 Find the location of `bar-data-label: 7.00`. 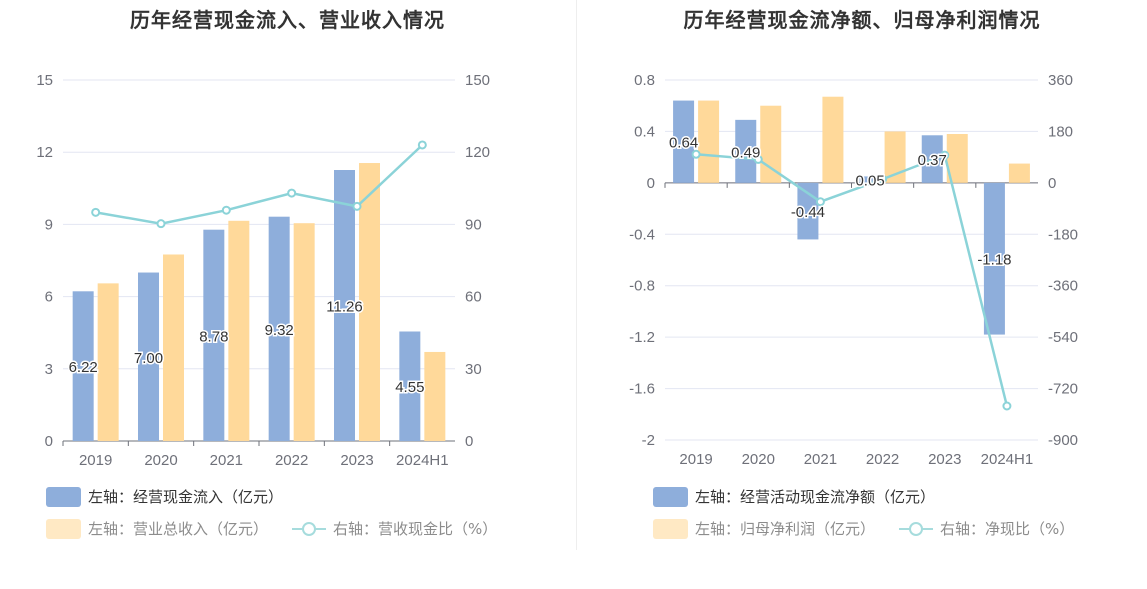

bar-data-label: 7.00 is located at coordinates (148, 358).